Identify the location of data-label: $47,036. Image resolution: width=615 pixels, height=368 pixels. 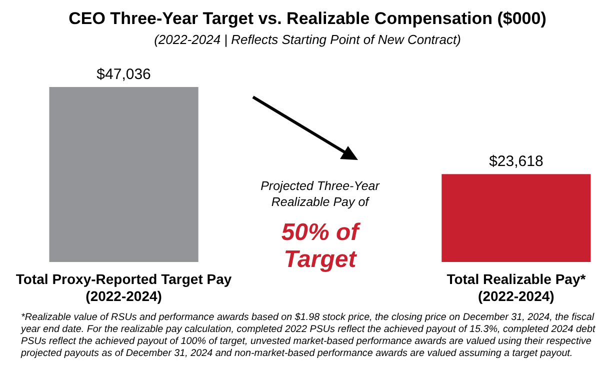
(123, 74).